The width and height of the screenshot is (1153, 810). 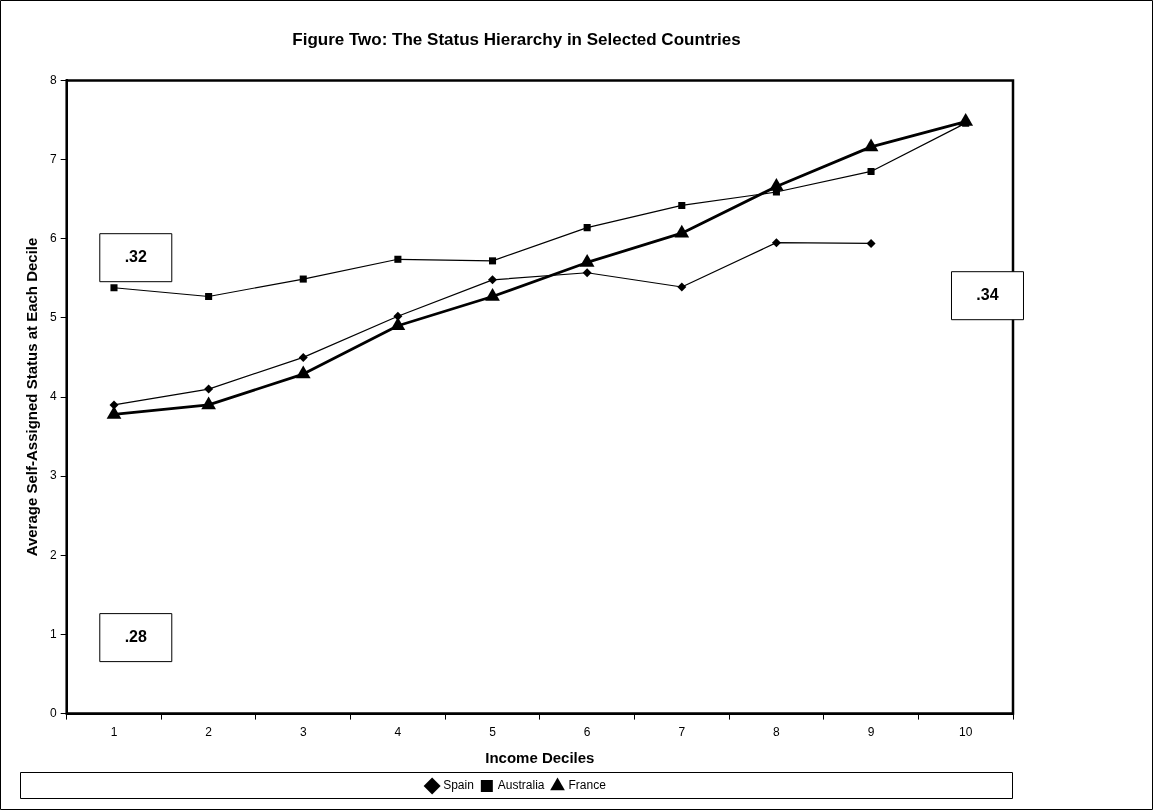 I want to click on x-tick-label: 7, so click(x=682, y=732).